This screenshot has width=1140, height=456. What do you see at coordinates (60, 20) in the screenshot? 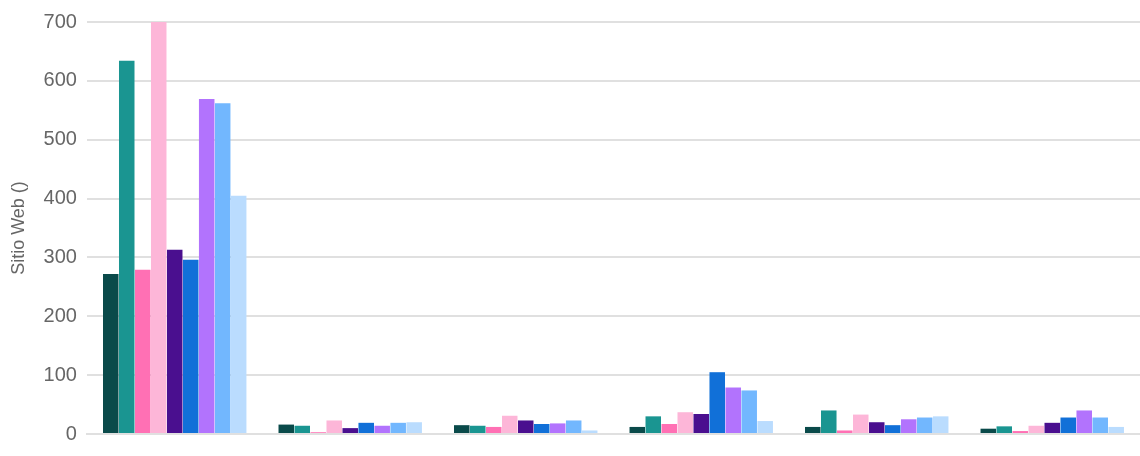
I see `y-tick-label: 700` at bounding box center [60, 20].